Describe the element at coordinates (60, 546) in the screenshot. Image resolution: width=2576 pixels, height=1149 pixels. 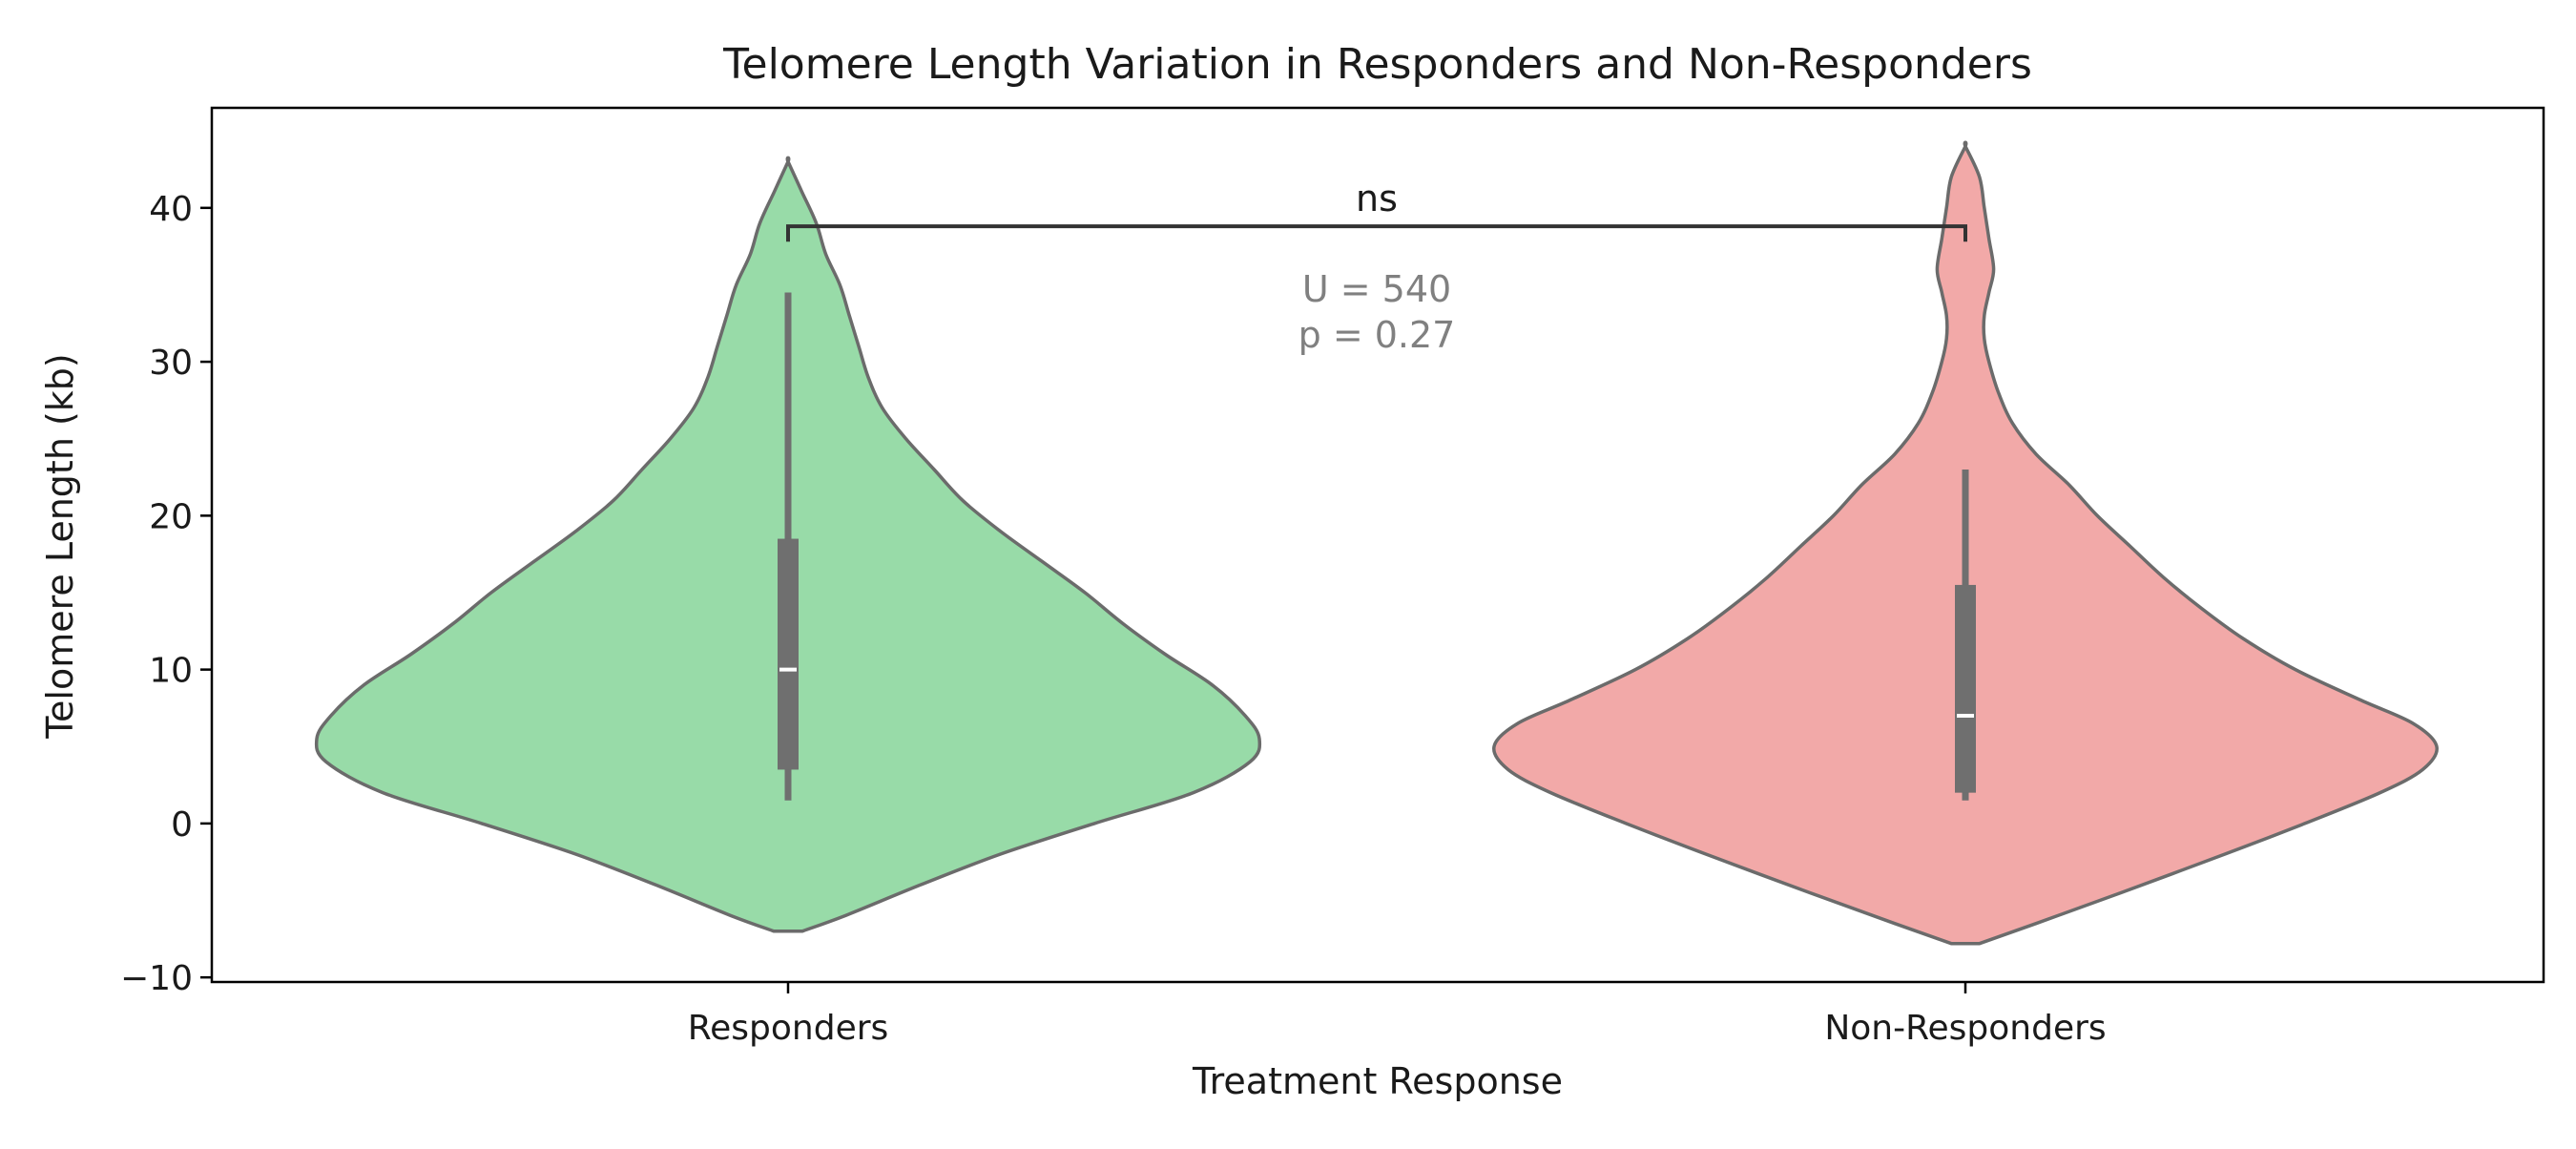
I see `y-axis-label: Telomere Length (kb)` at that location.